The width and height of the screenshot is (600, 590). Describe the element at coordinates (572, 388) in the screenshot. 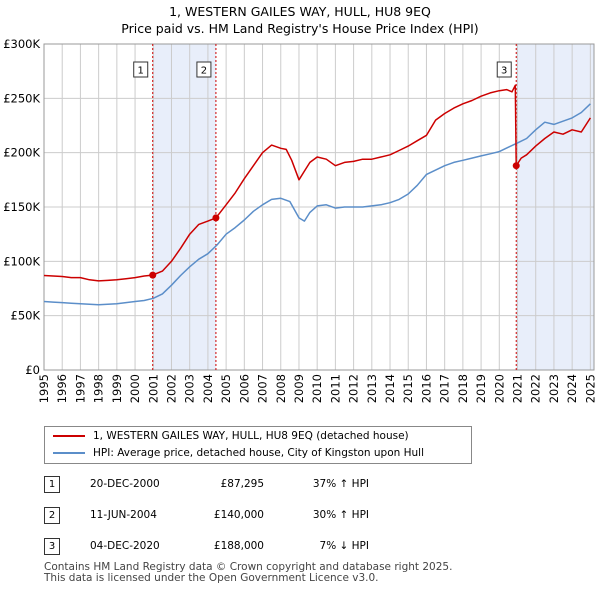

I see `x-tick-label: 2024` at that location.